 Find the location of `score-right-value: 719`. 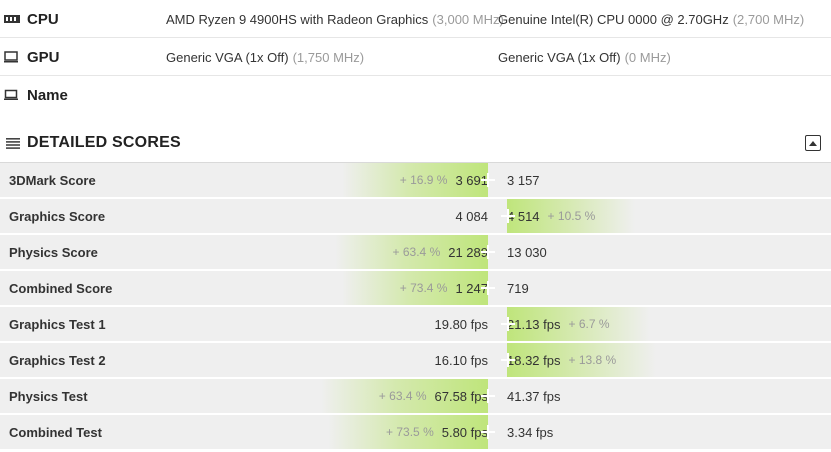

score-right-value: 719 is located at coordinates (518, 288).